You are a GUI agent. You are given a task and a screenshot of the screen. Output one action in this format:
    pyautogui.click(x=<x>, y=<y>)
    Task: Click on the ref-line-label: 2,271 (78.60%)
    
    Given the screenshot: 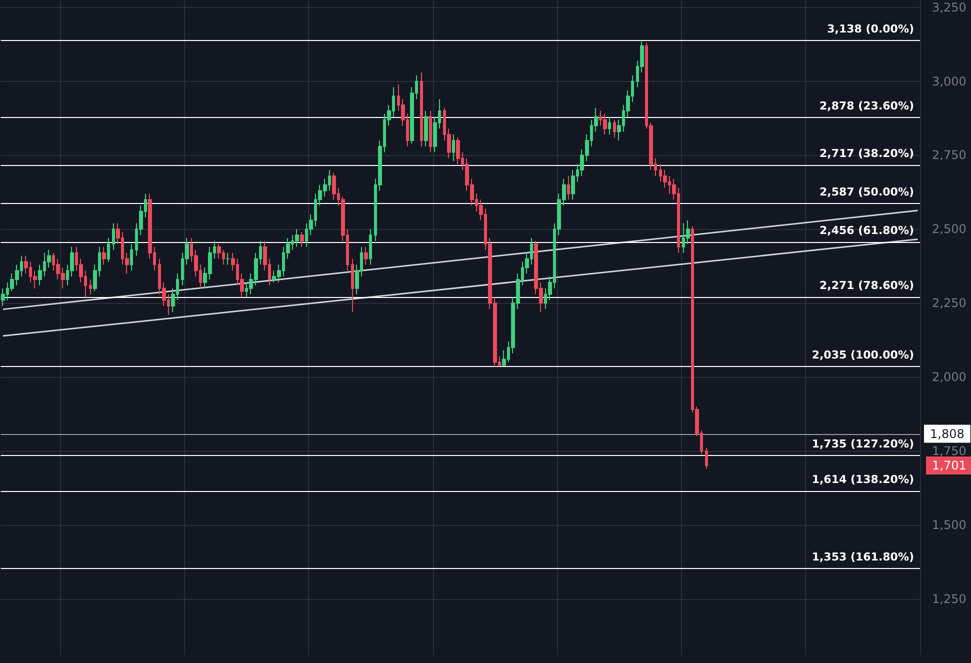 What is the action you would take?
    pyautogui.click(x=867, y=285)
    